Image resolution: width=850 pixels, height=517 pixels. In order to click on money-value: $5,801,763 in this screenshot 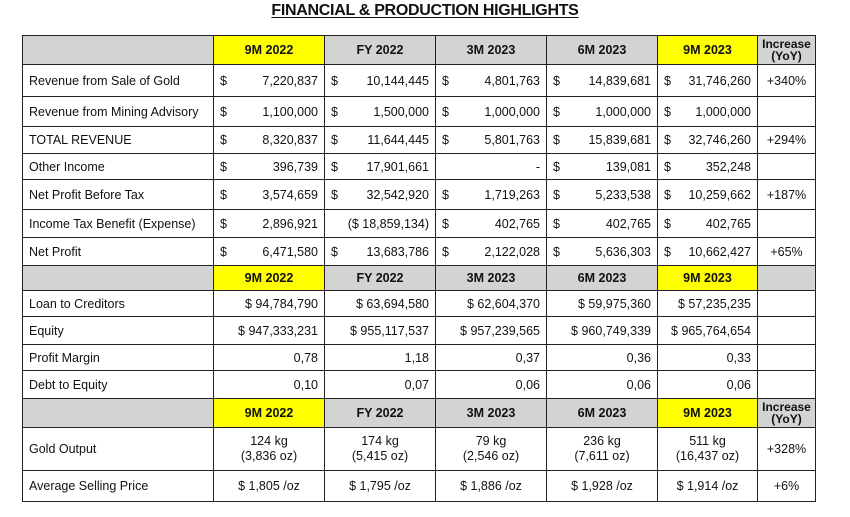, I will do `click(491, 140)`.